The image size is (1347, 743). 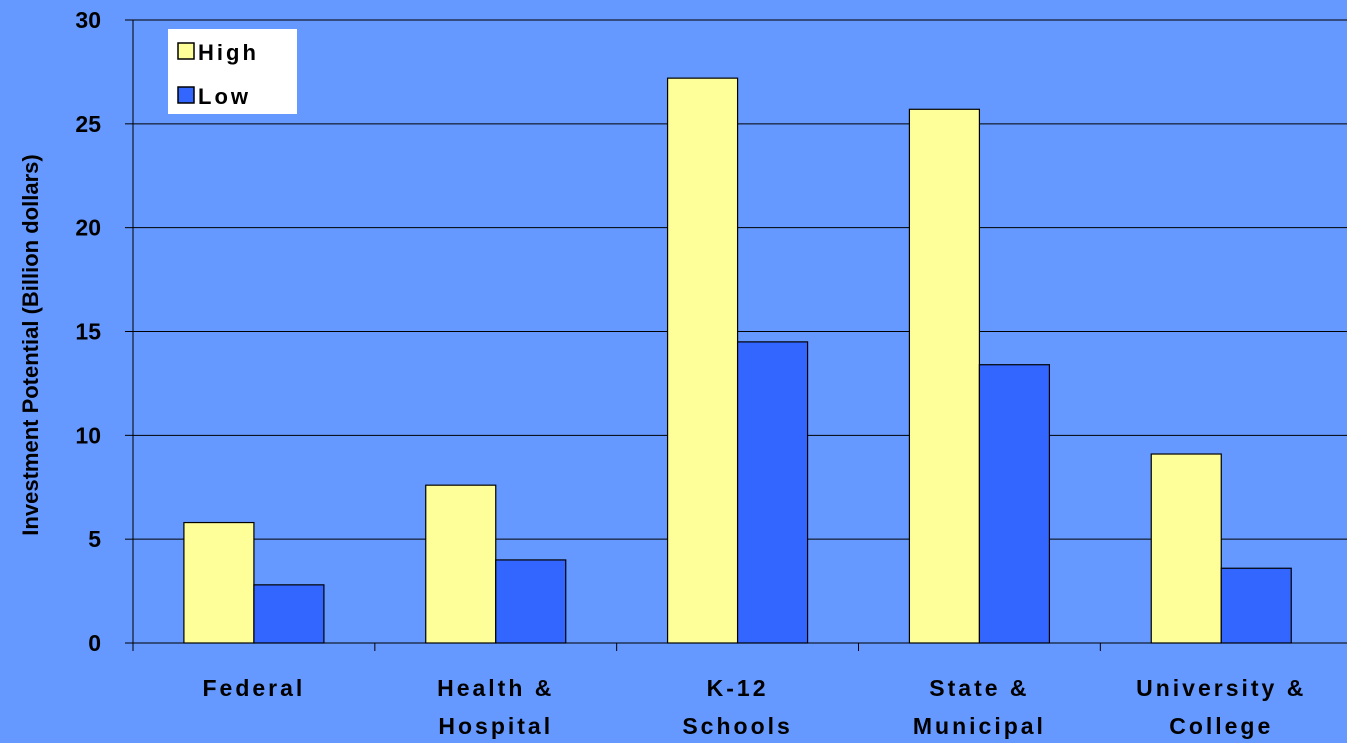 I want to click on x-category-label: Schools, so click(x=737, y=726).